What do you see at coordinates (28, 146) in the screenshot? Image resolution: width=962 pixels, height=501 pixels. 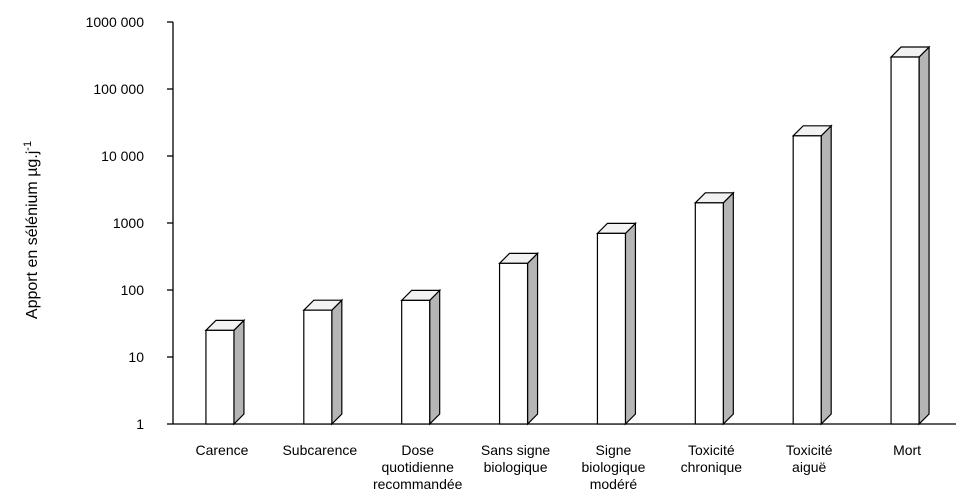 I see `y-axis-label-superscript: -1` at bounding box center [28, 146].